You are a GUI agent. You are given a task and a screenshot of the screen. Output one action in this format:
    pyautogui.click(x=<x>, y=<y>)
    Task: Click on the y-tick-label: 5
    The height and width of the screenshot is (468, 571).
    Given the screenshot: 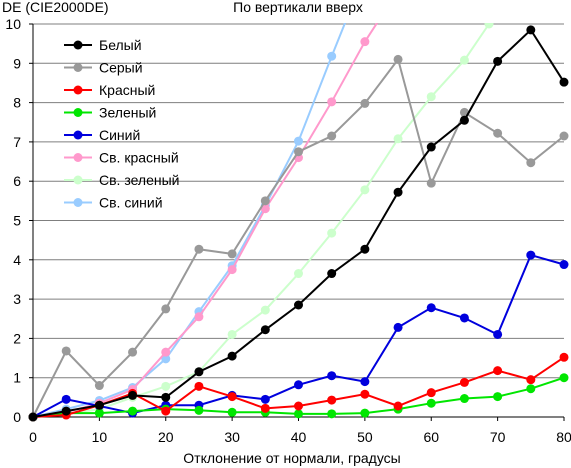 What is the action you would take?
    pyautogui.click(x=17, y=221)
    